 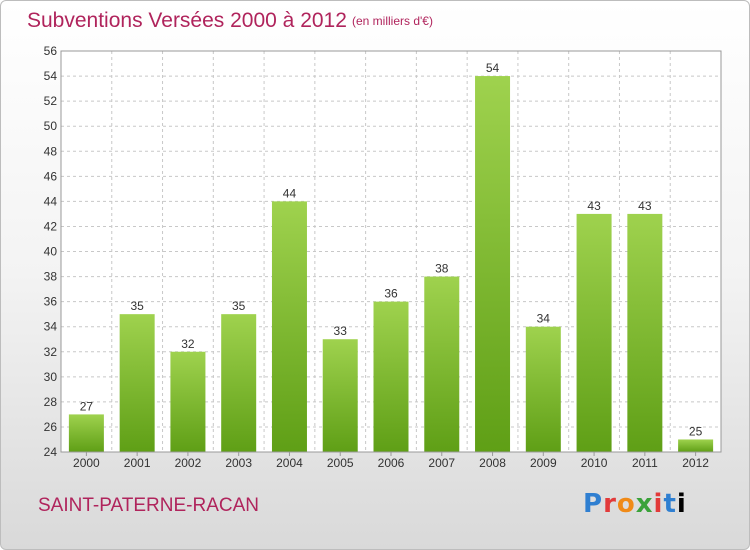 I want to click on logo-letter: o, so click(x=626, y=504).